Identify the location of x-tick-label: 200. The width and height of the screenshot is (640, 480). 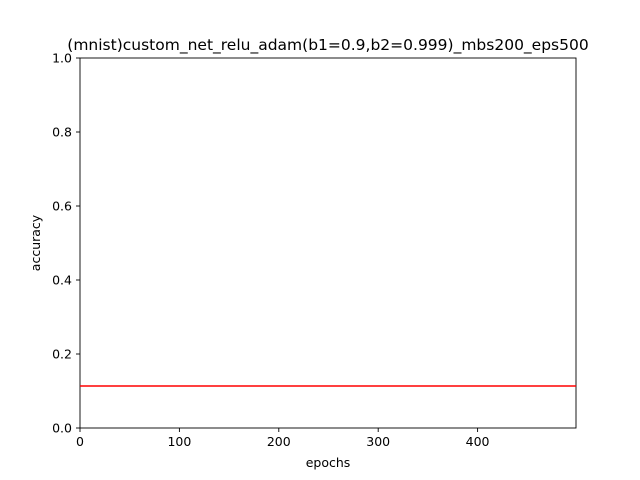
(279, 441).